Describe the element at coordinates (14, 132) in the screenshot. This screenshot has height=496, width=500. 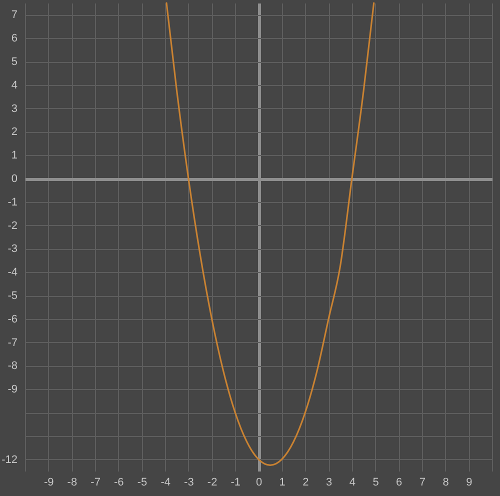
I see `y-tick-label: 2` at that location.